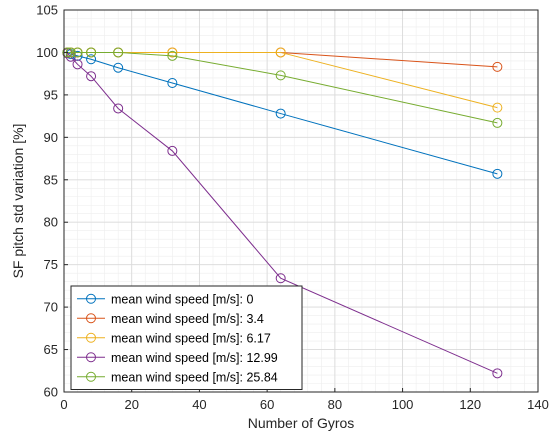  I want to click on x-tick-label: 120, so click(470, 404).